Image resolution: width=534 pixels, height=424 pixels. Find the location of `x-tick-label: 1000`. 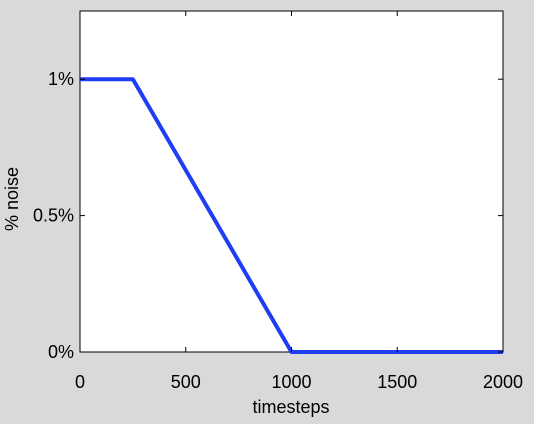

x-tick-label: 1000 is located at coordinates (291, 382).